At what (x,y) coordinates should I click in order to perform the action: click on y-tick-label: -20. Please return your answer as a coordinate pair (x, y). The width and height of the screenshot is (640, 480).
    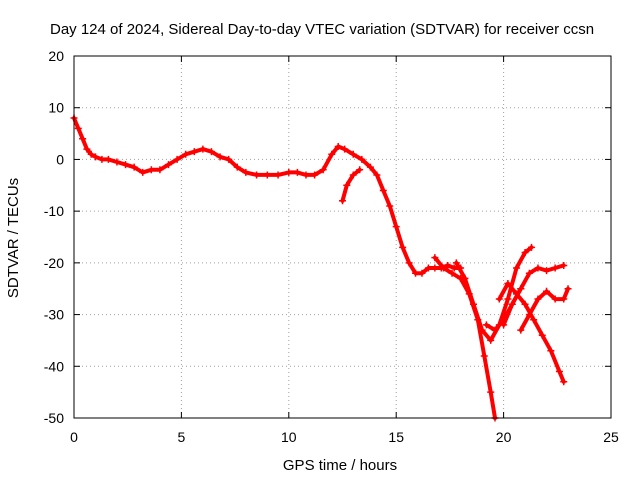
    Looking at the image, I should click on (54, 263).